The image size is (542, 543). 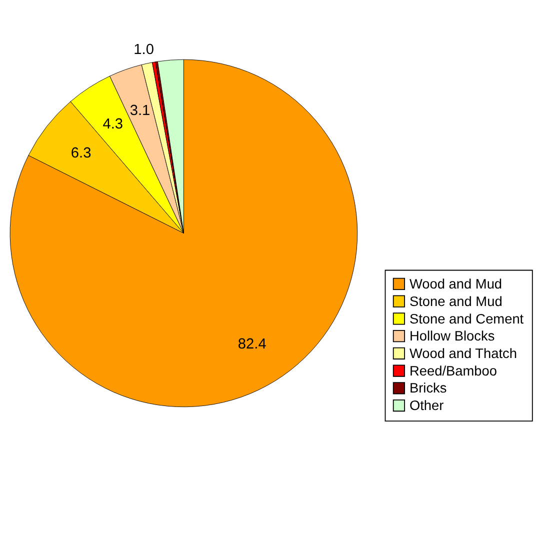 What do you see at coordinates (113, 124) in the screenshot?
I see `data-label: 4.3` at bounding box center [113, 124].